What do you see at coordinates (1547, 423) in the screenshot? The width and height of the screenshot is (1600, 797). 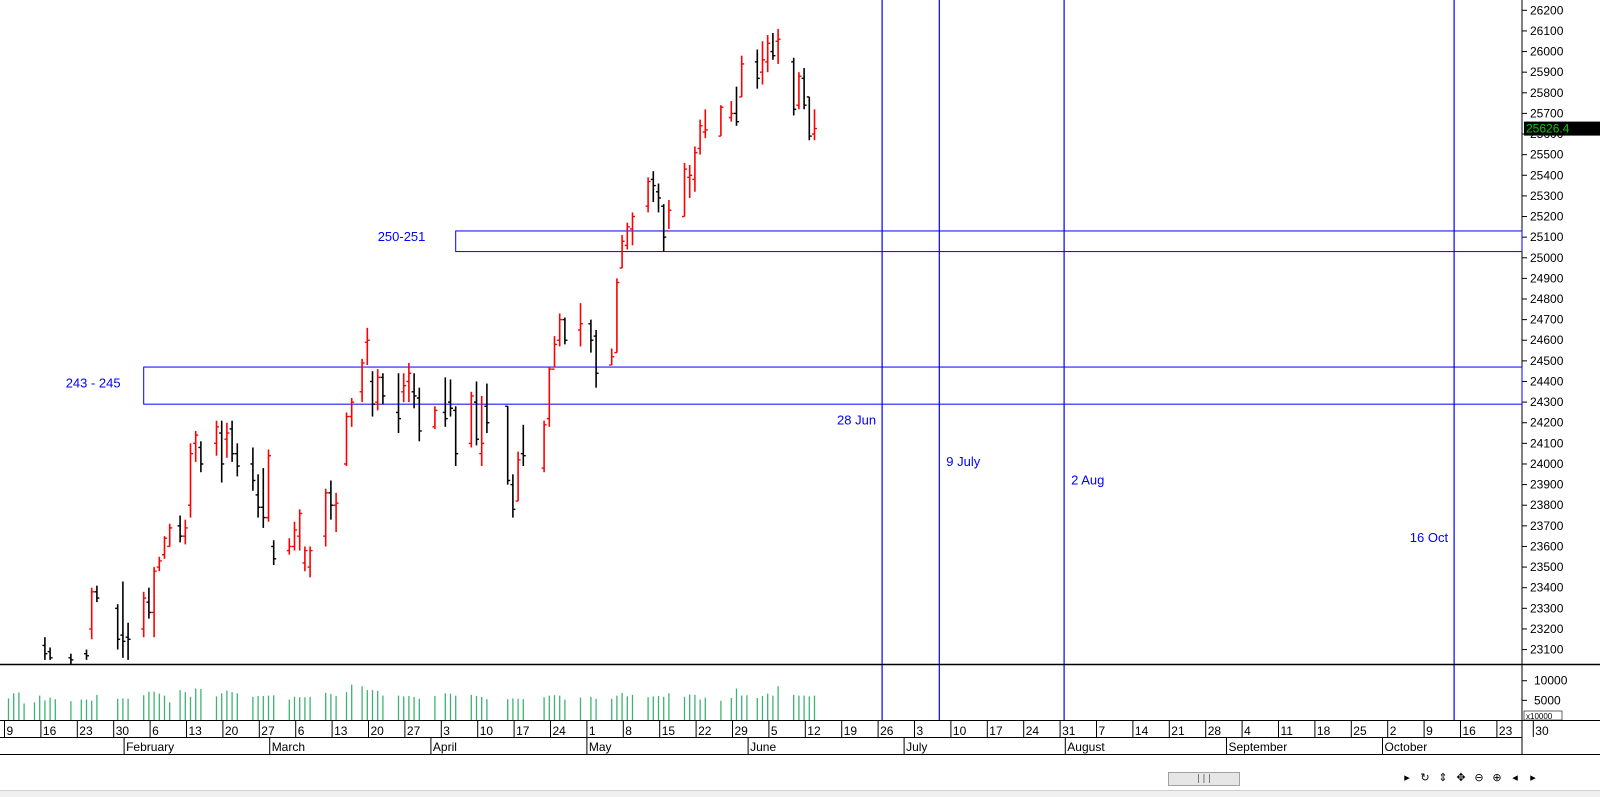 I see `price-tick-label: 24200` at bounding box center [1547, 423].